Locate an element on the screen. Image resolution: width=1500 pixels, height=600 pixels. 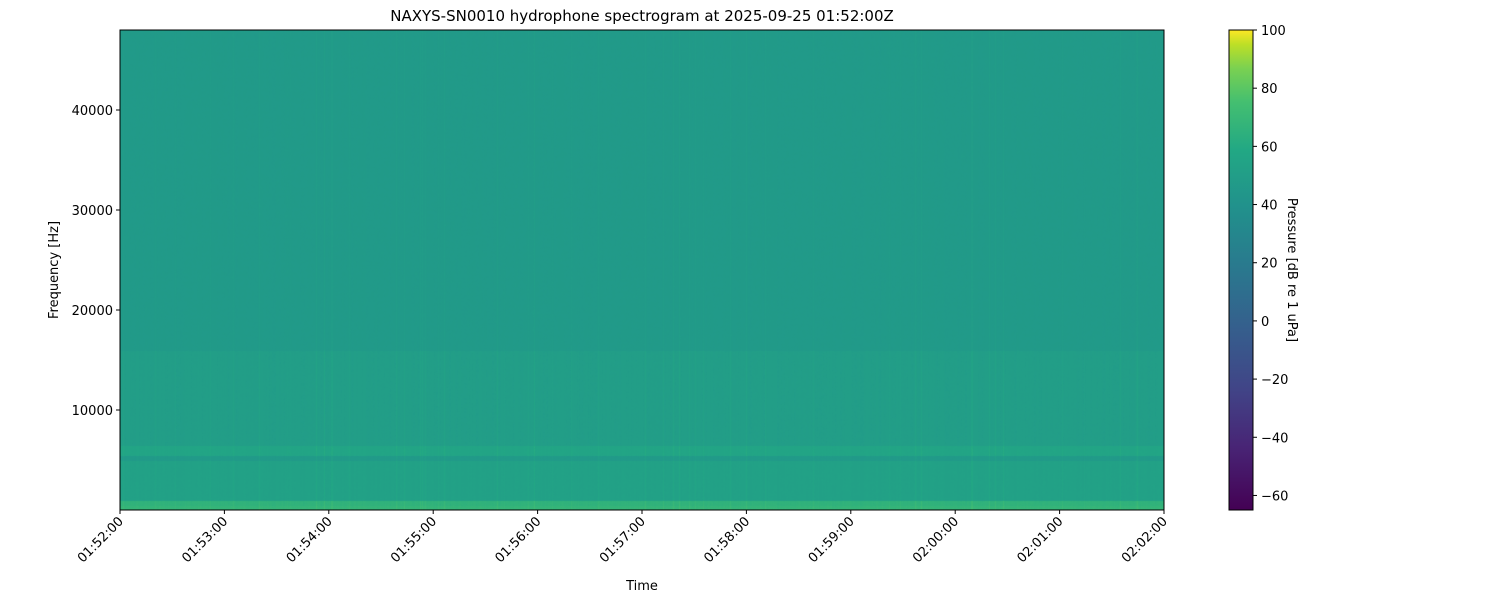
x-axis-label: Time is located at coordinates (641, 586).